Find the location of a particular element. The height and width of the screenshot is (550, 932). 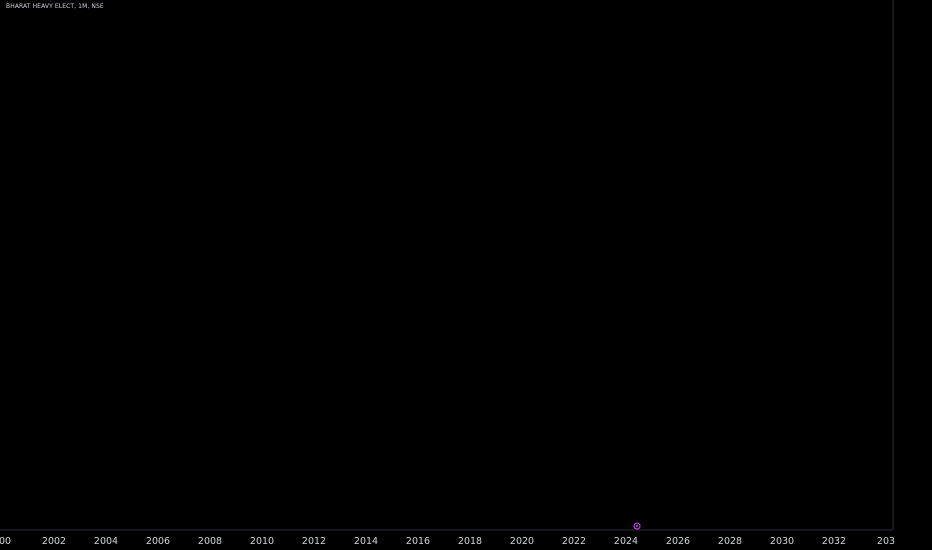

event-marker-icon is located at coordinates (637, 526).